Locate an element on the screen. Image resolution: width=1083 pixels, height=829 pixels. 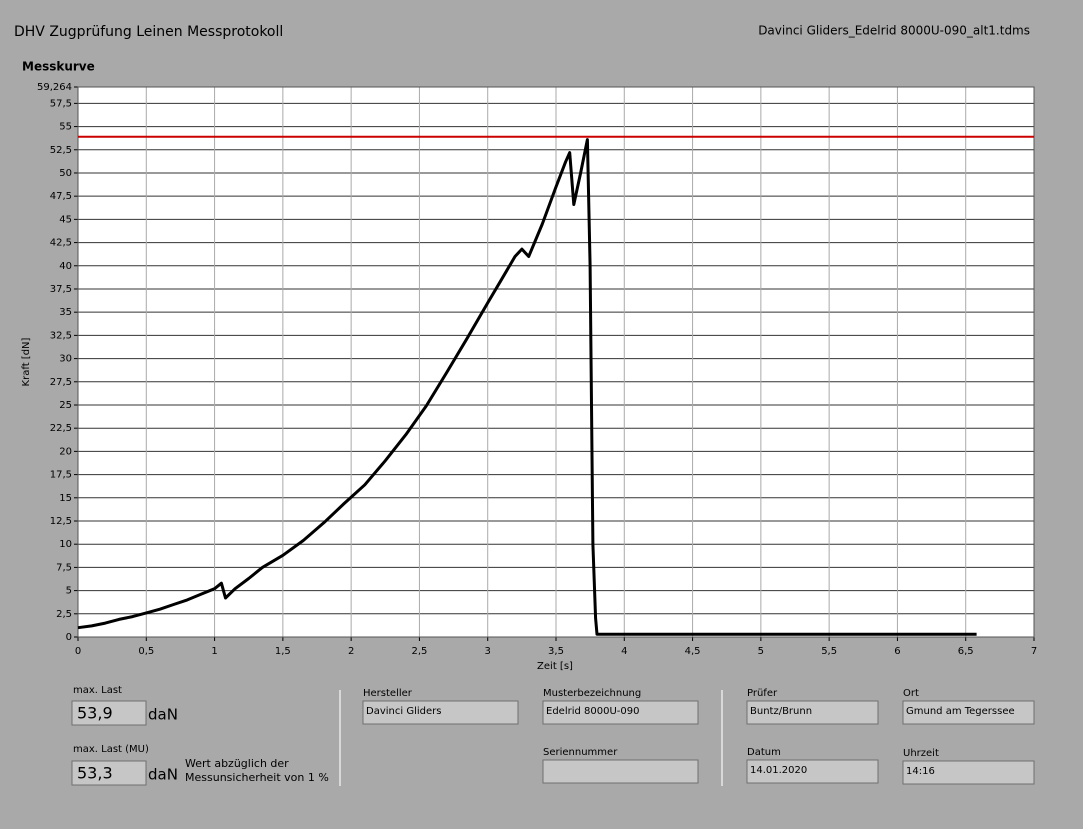
y-tick-label: 57,5 is located at coordinates (61, 103).